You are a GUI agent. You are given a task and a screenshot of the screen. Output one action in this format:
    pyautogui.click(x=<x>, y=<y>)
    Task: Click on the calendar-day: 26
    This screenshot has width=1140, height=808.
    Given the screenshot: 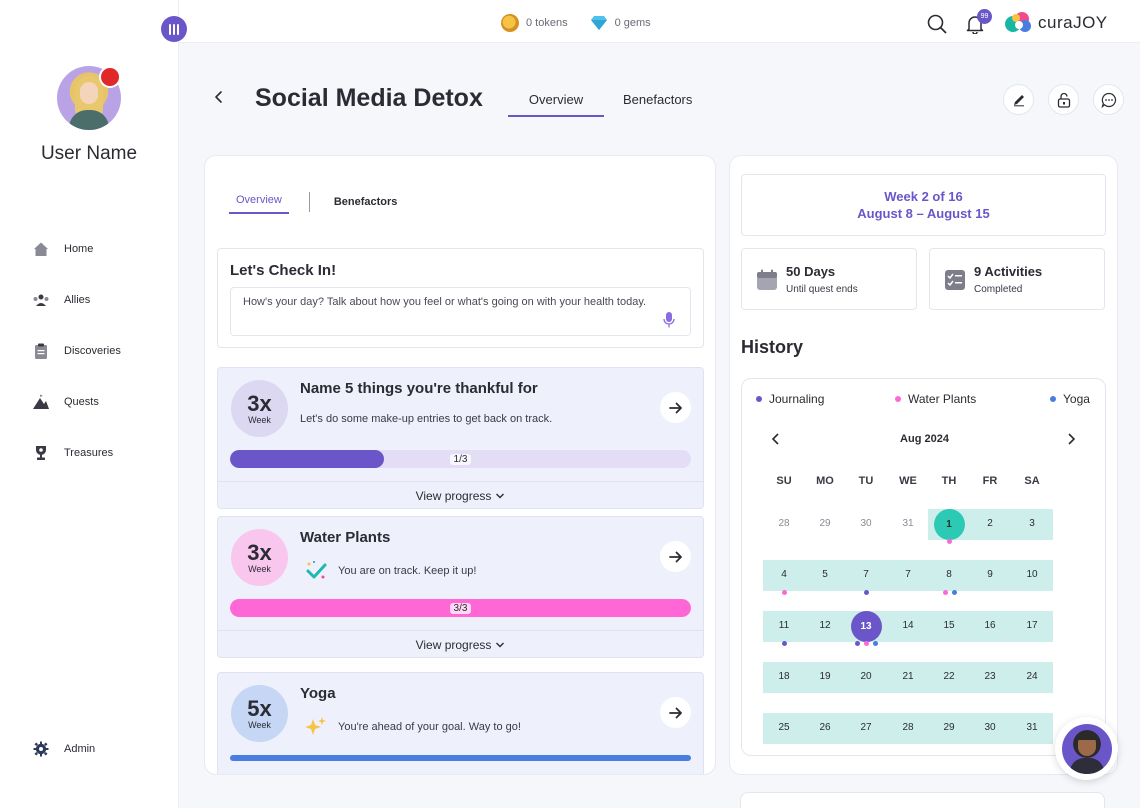 What is the action you would take?
    pyautogui.click(x=825, y=727)
    